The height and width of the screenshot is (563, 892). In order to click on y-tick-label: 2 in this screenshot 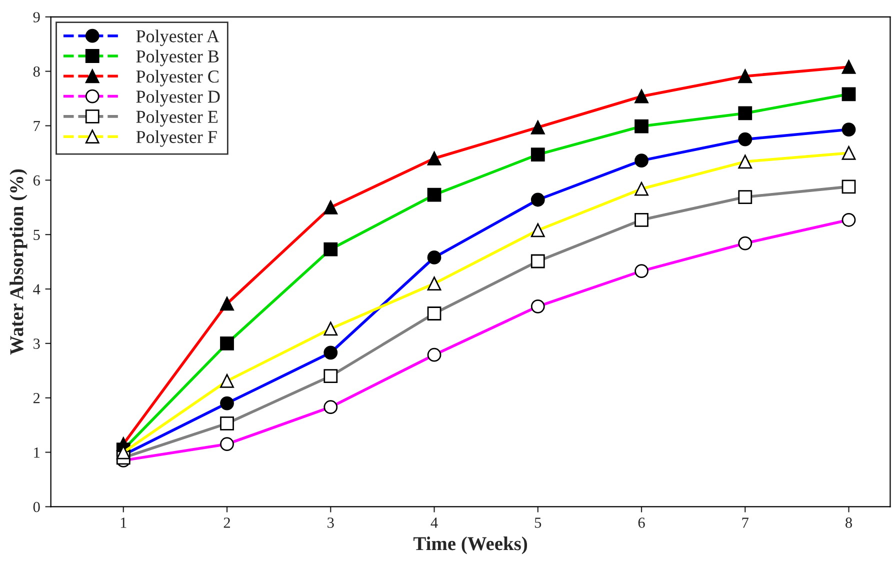, I will do `click(36, 398)`.